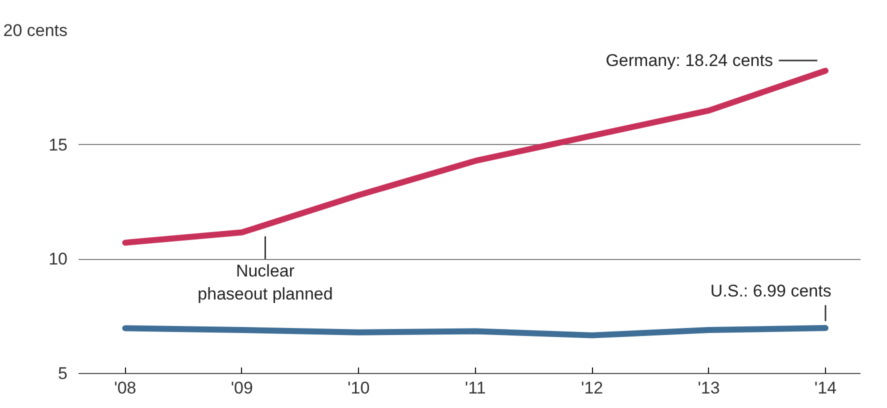 This screenshot has height=408, width=887. Describe the element at coordinates (35, 30) in the screenshot. I see `y-tick-label: 20 cents` at that location.